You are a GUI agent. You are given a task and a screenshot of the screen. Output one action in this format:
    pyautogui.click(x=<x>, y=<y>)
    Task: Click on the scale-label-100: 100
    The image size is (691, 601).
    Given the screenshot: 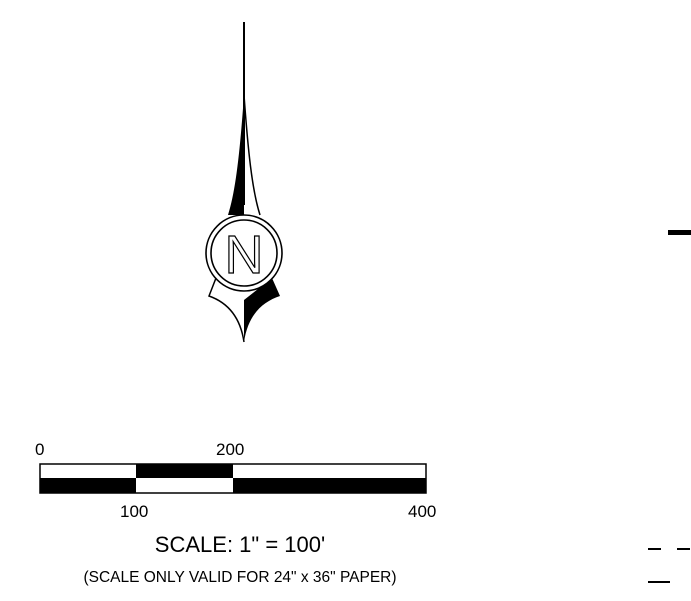 What is the action you would take?
    pyautogui.click(x=134, y=511)
    